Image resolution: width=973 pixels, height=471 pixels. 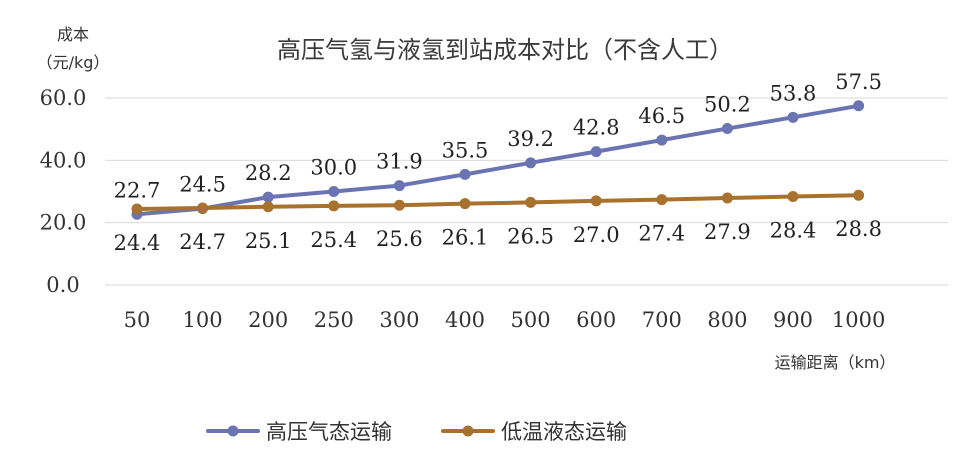 What do you see at coordinates (727, 105) in the screenshot?
I see `data-label: 50.2` at bounding box center [727, 105].